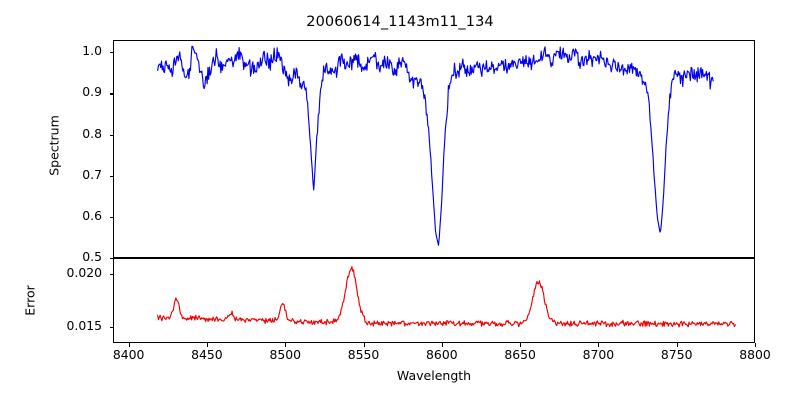 This screenshot has height=400, width=800. I want to click on spectrum-ytick-2: 0.7, so click(92, 174).